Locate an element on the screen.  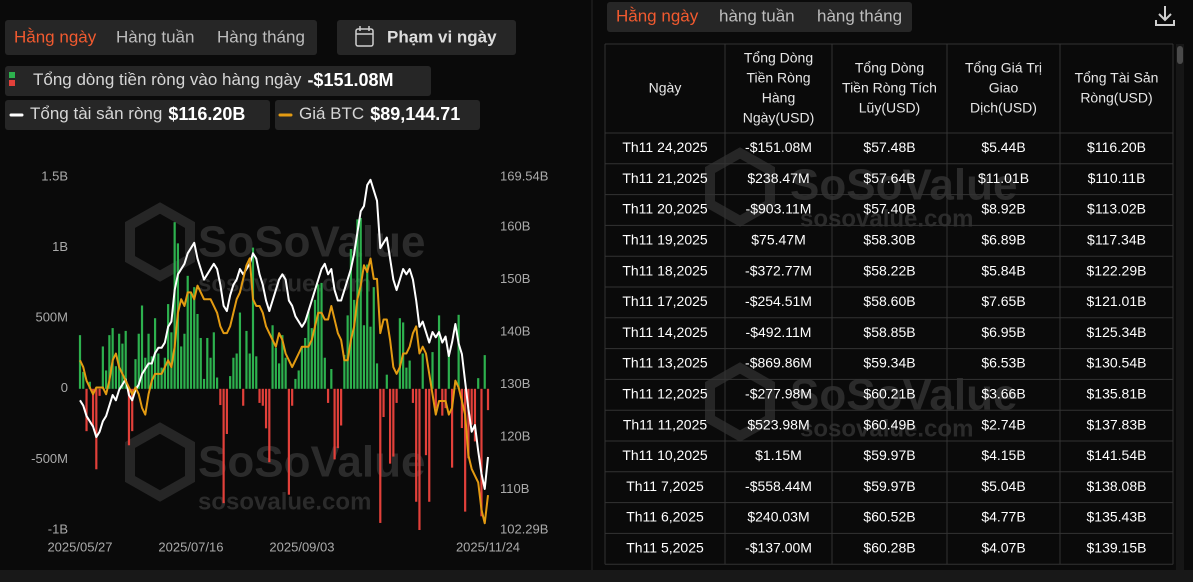
table-cell: $6.95B is located at coordinates (1003, 332).